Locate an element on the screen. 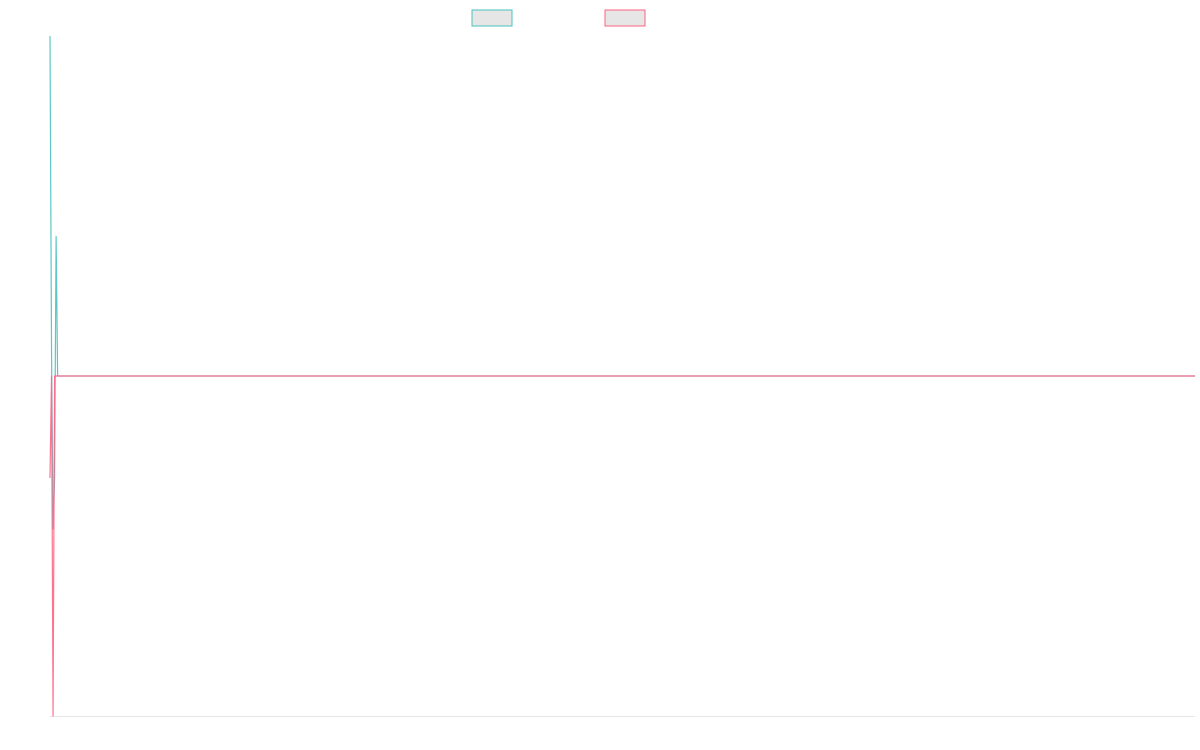  chart-legend is located at coordinates (558, 18).